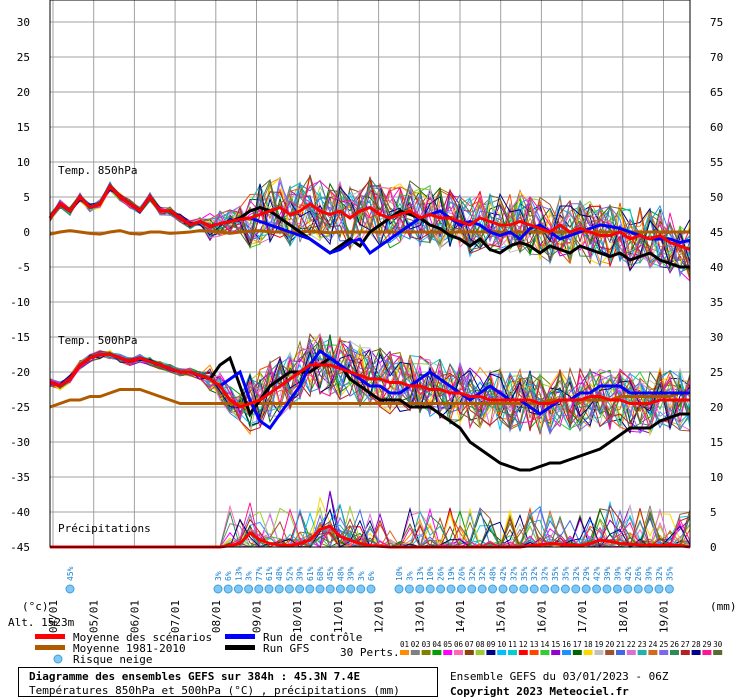 The width and height of the screenshot is (740, 700). Describe the element at coordinates (142, 637) in the screenshot. I see `legend-label-mean: Moyenne des scénarios` at that location.